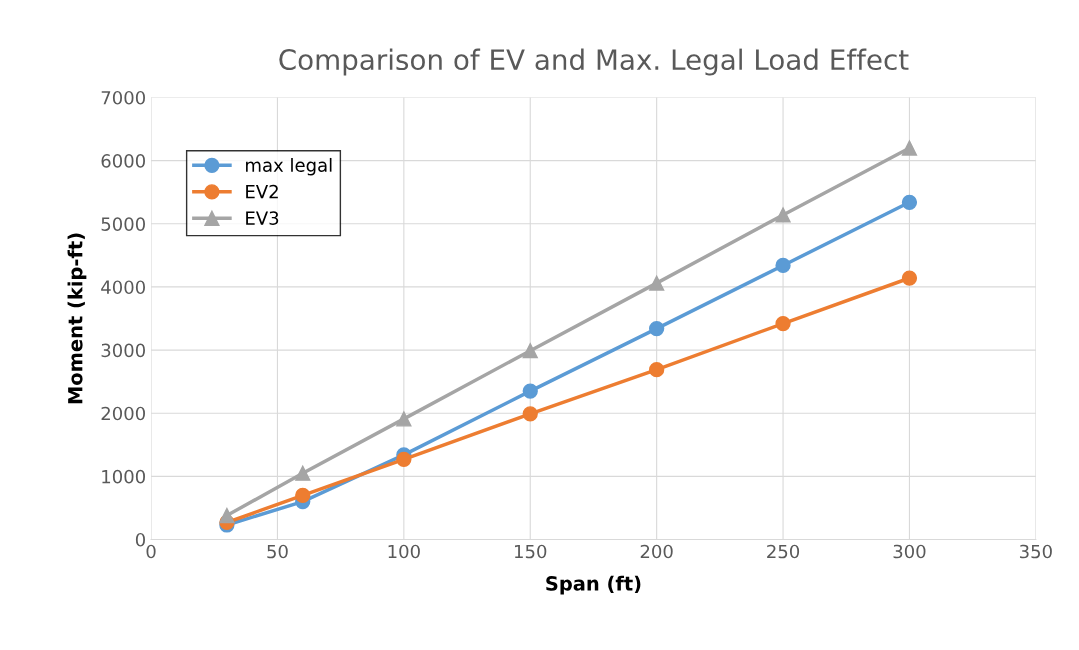  Describe the element at coordinates (656, 551) in the screenshot. I see `x-tick-label: 200` at that location.